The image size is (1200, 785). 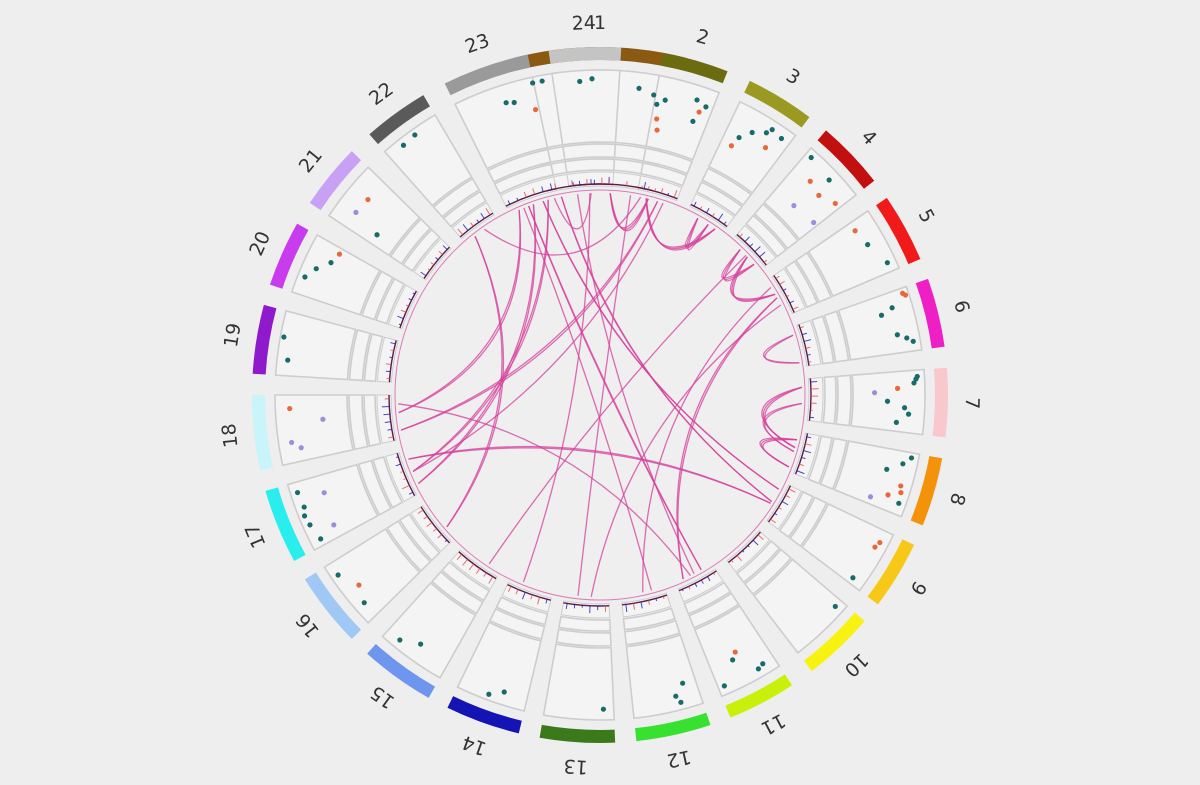 I want to click on chromosome-label: 7, so click(x=972, y=403).